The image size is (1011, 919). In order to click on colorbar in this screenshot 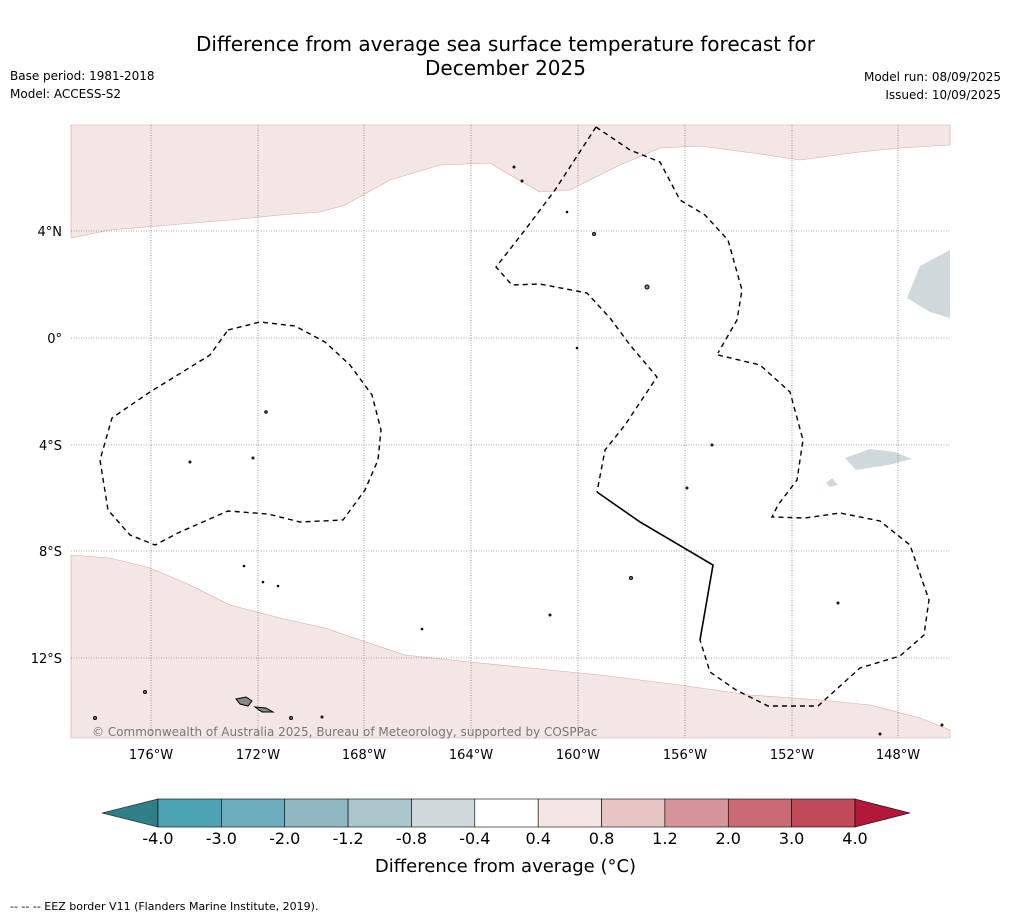, I will do `click(506, 813)`.